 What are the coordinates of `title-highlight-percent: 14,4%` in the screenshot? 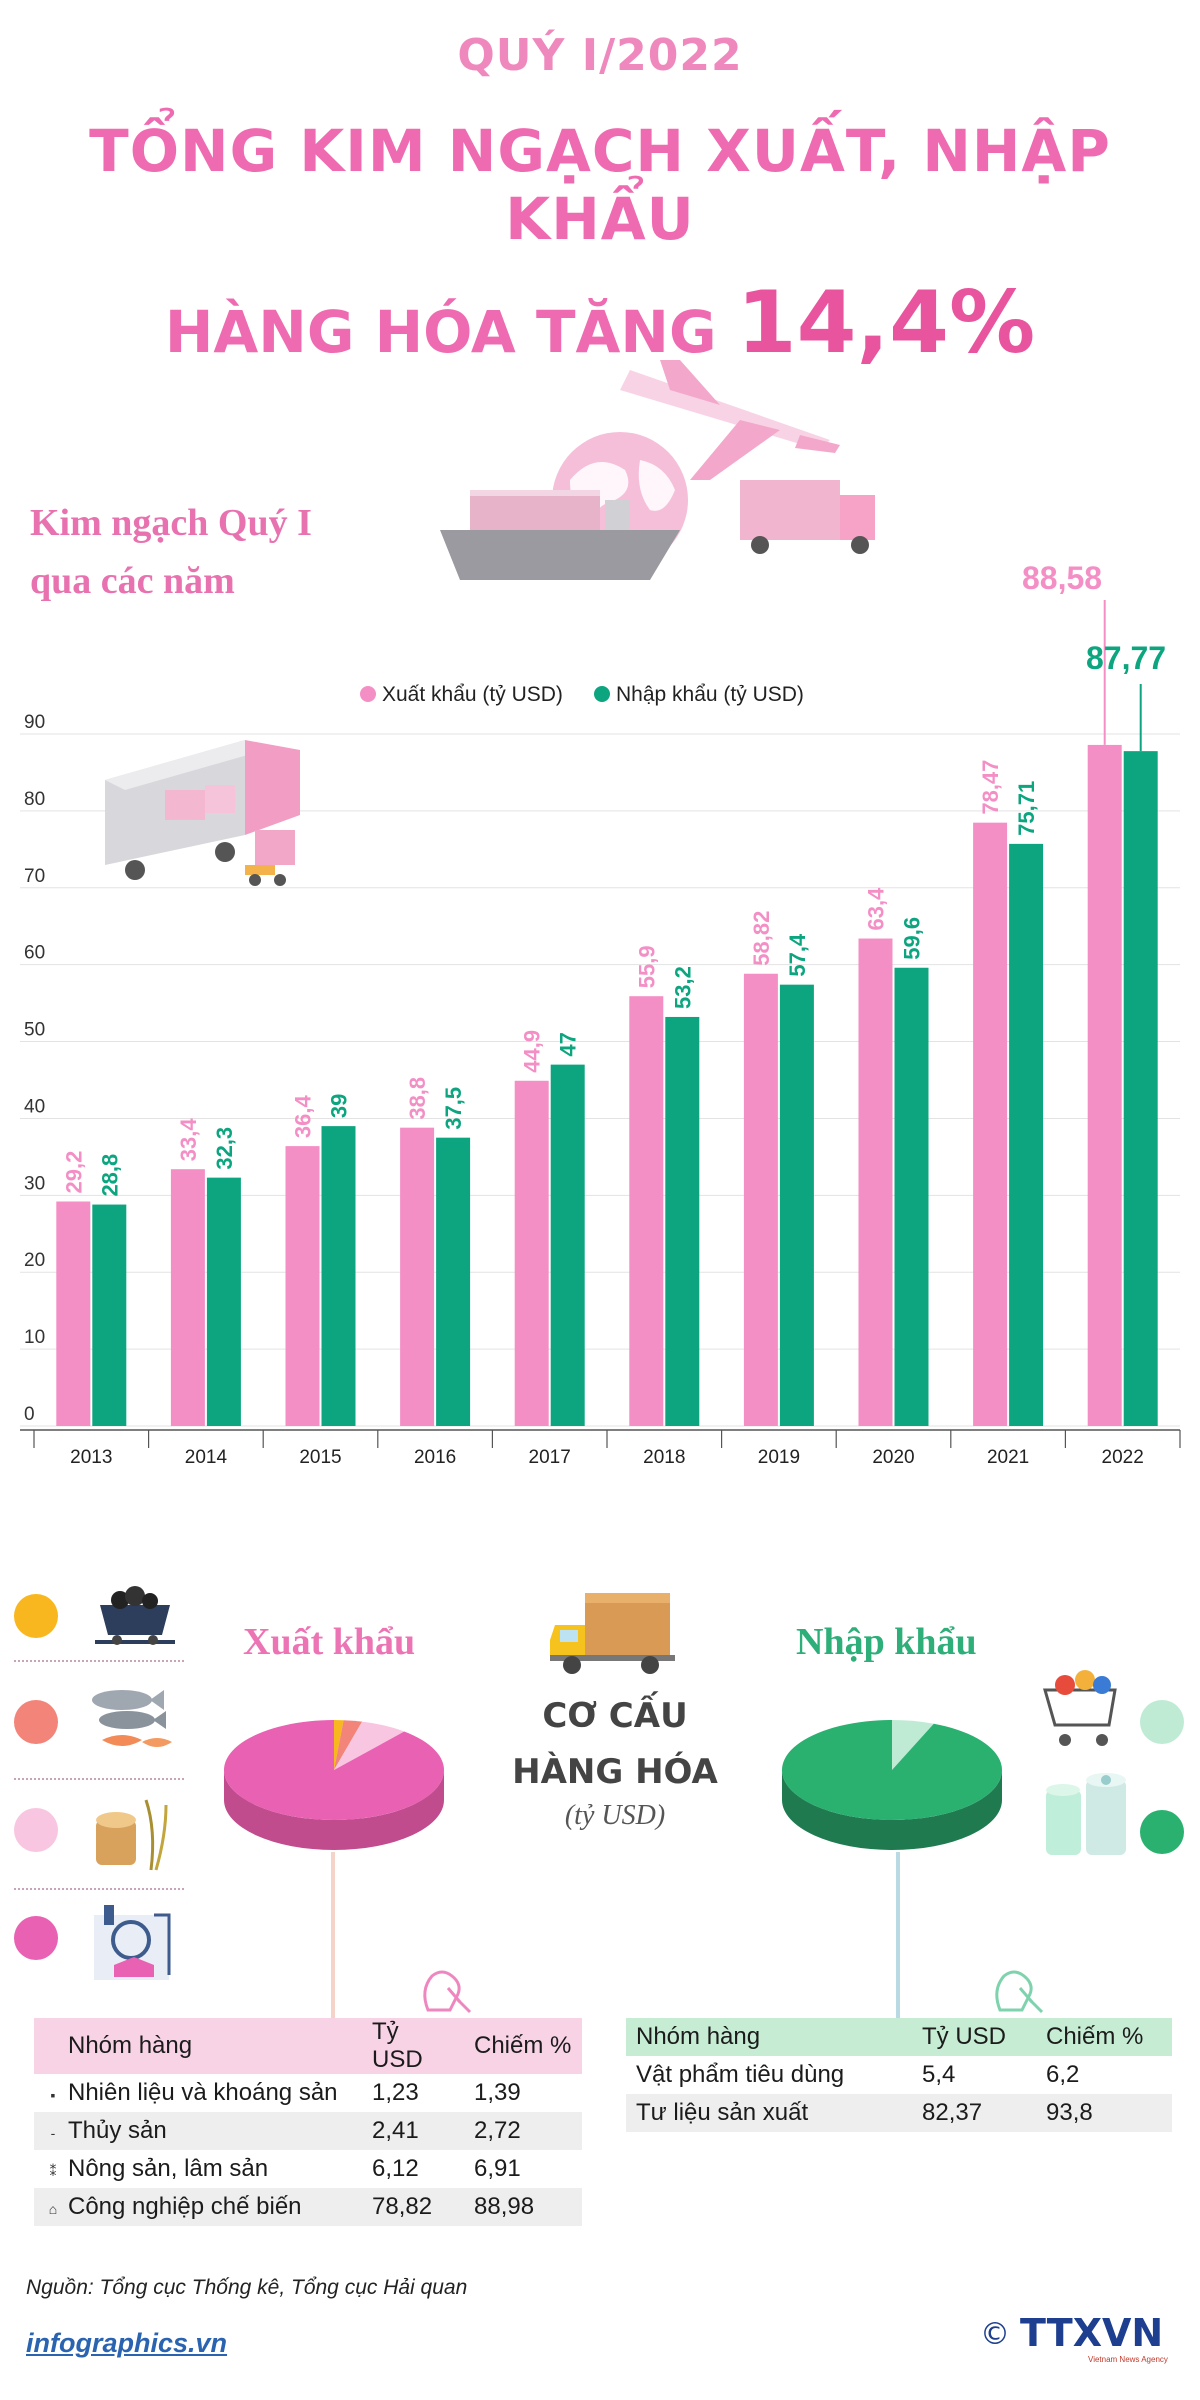 It's located at (886, 323).